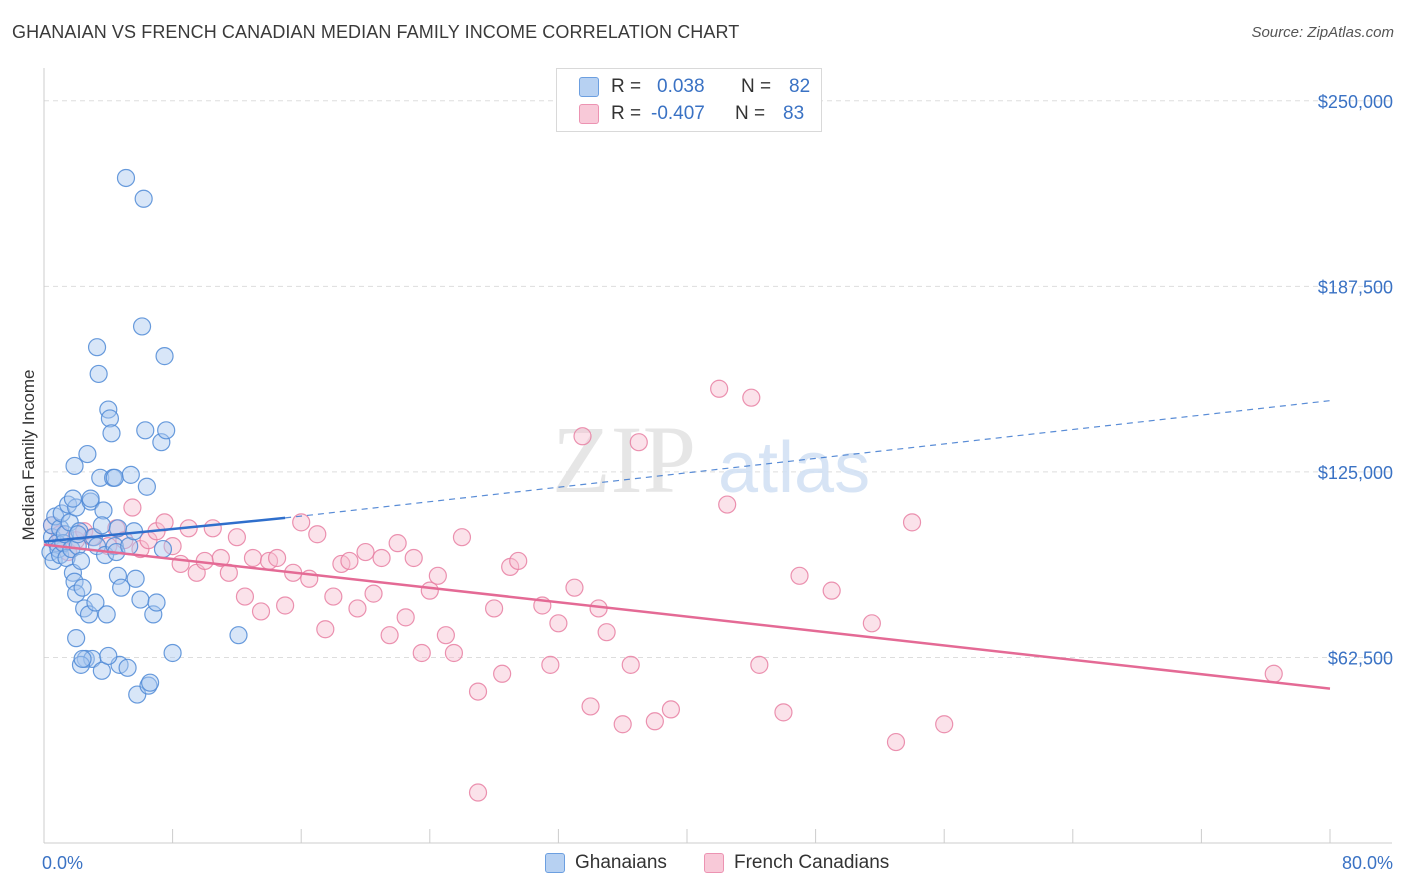 The width and height of the screenshot is (1406, 892). Describe the element at coordinates (626, 113) in the screenshot. I see `legend-r-label: R =` at that location.